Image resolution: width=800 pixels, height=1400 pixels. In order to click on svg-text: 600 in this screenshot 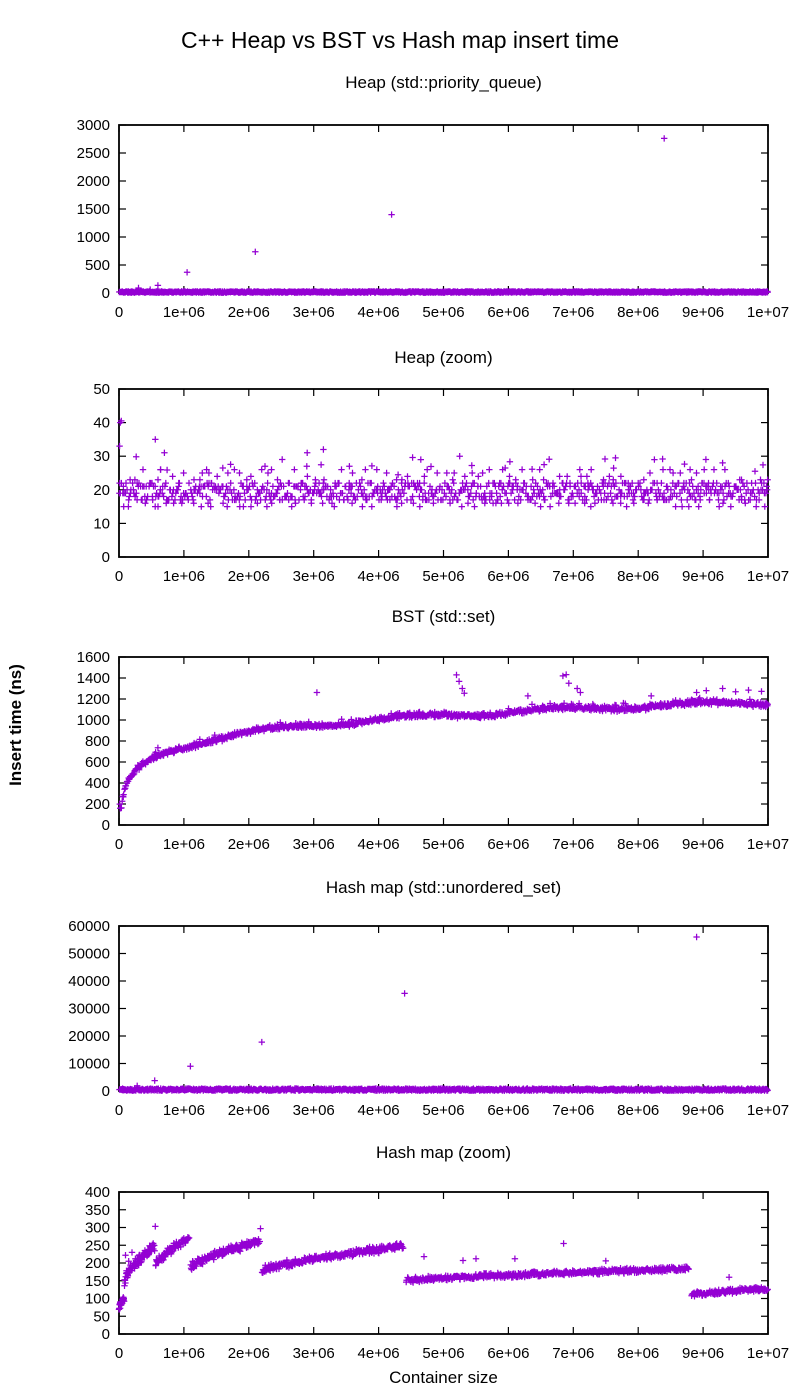, I will do `click(97, 762)`.